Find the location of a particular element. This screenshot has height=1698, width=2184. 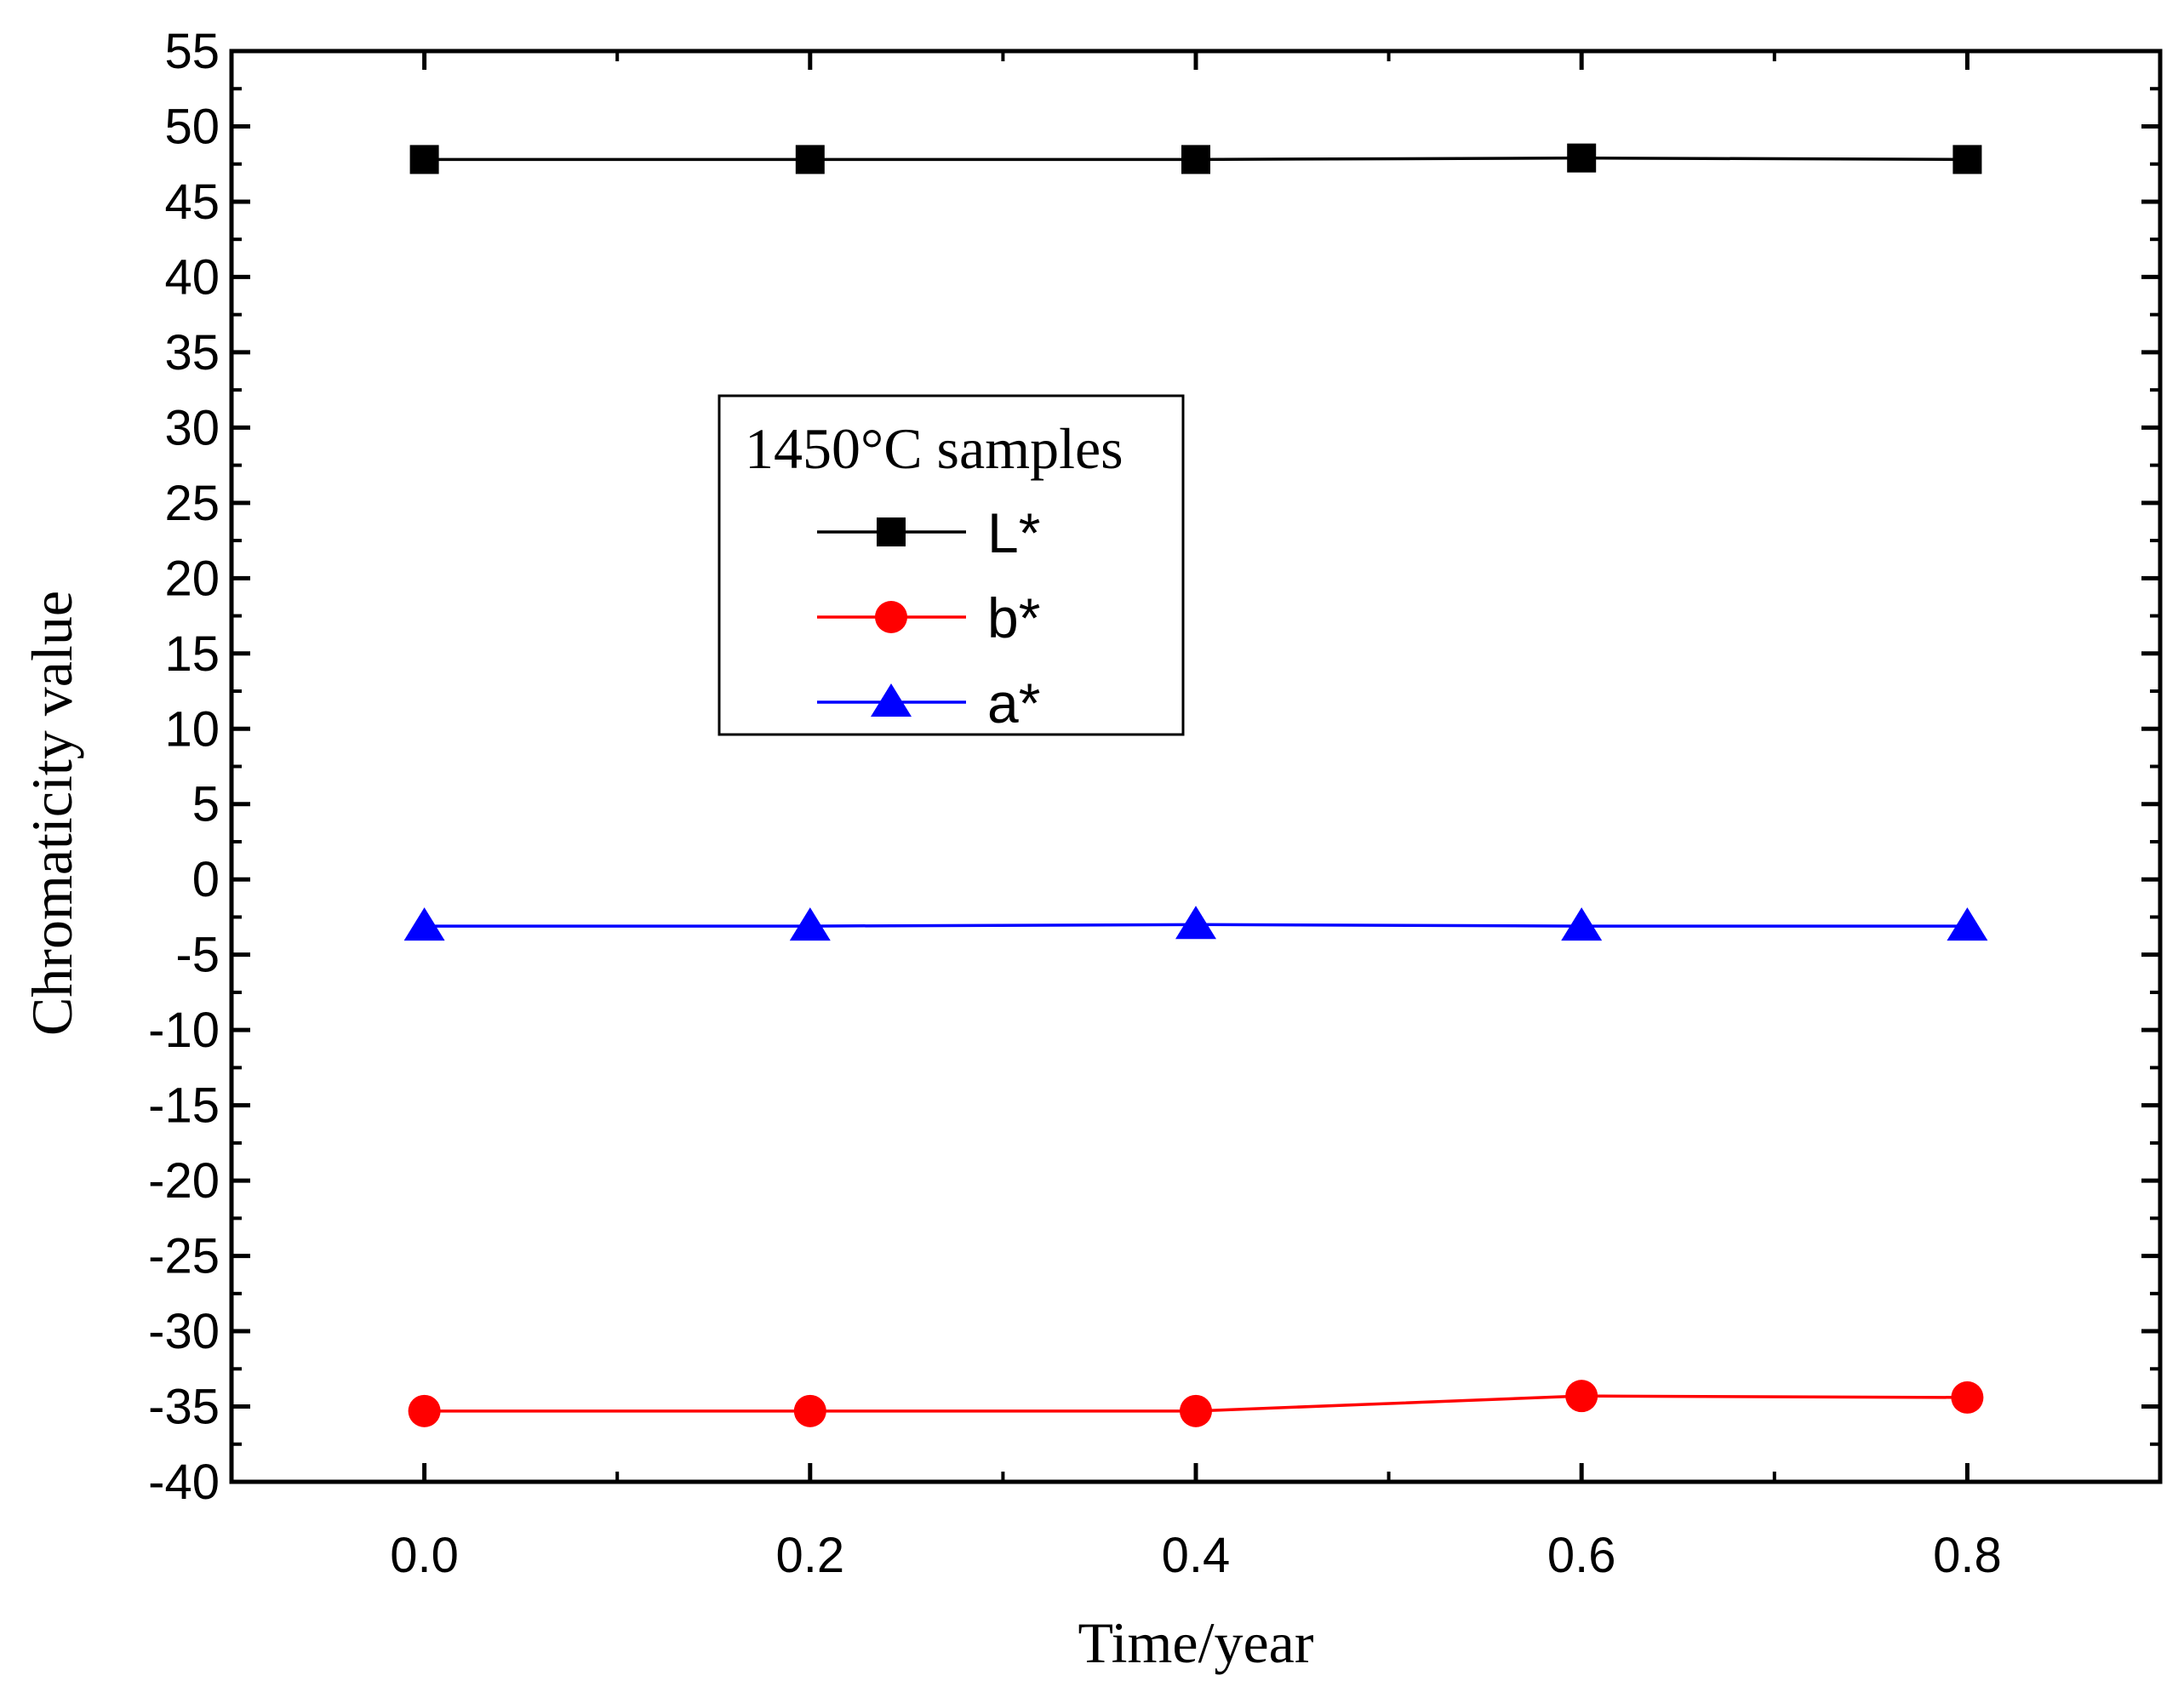

legend-marker-a is located at coordinates (892, 700).